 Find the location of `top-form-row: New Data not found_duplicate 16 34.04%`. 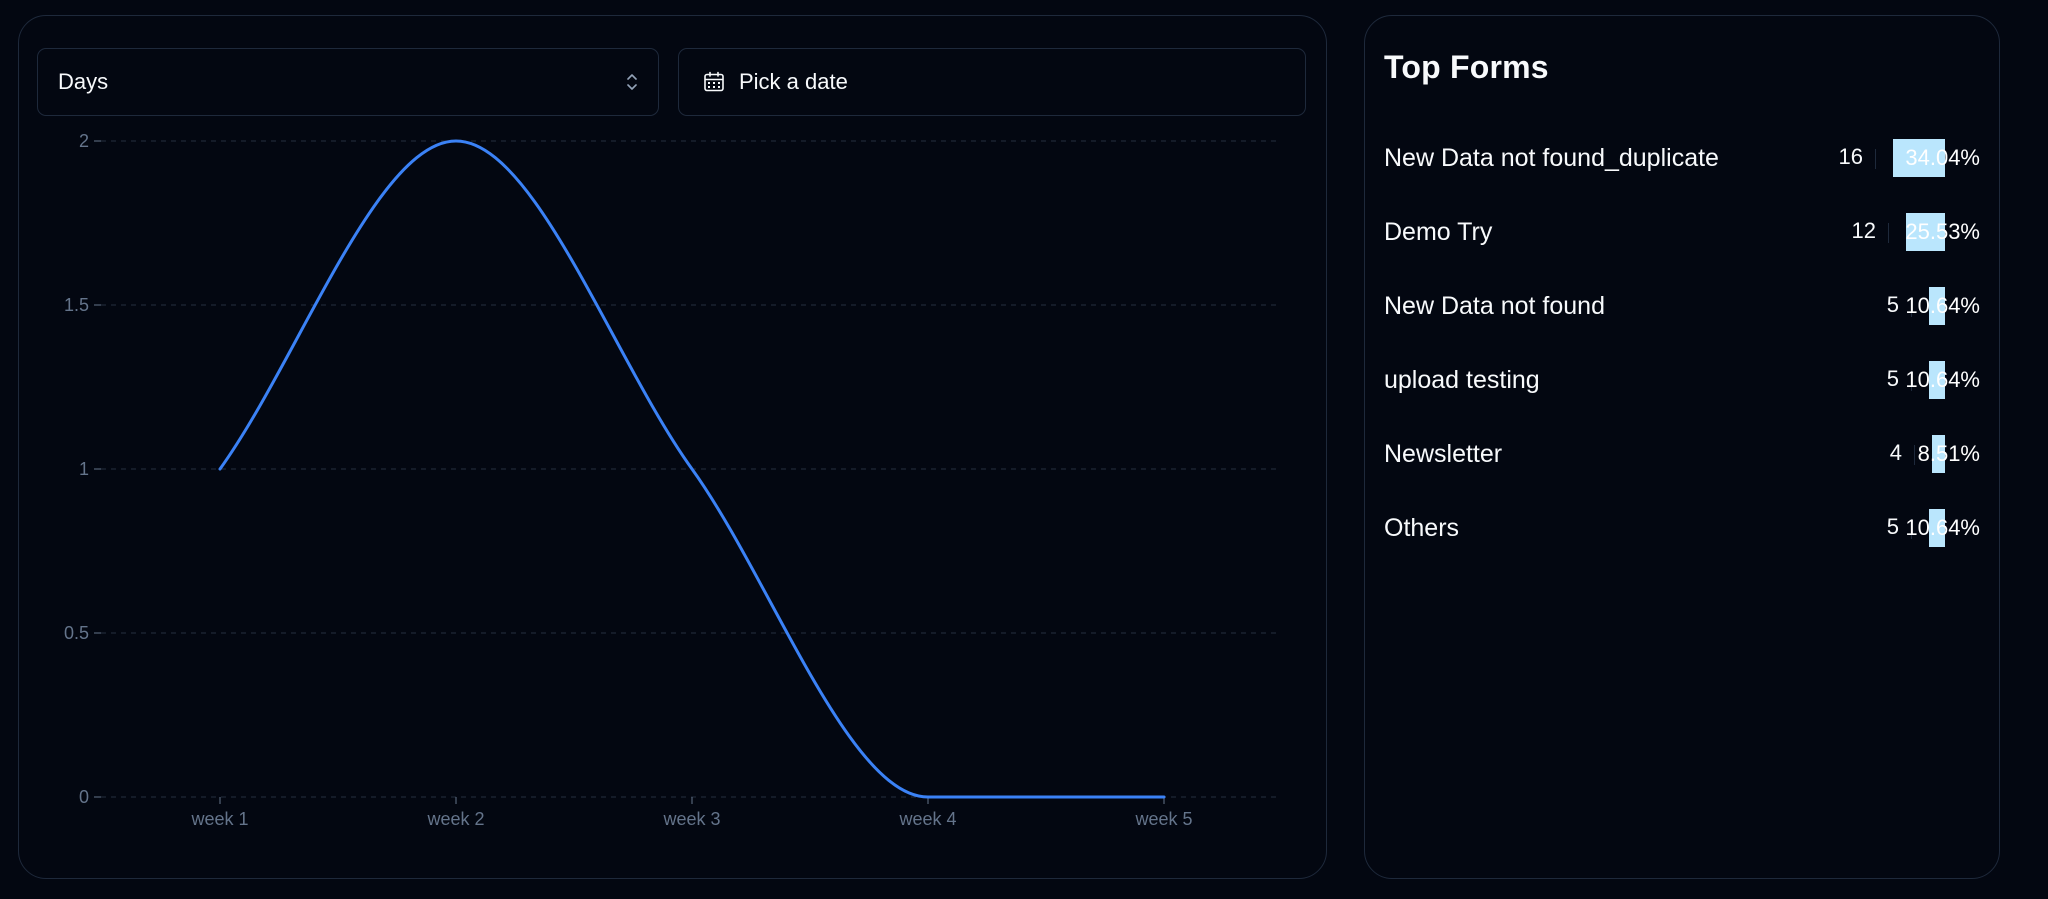

top-form-row: New Data not found_duplicate 16 34.04% is located at coordinates (1682, 159).